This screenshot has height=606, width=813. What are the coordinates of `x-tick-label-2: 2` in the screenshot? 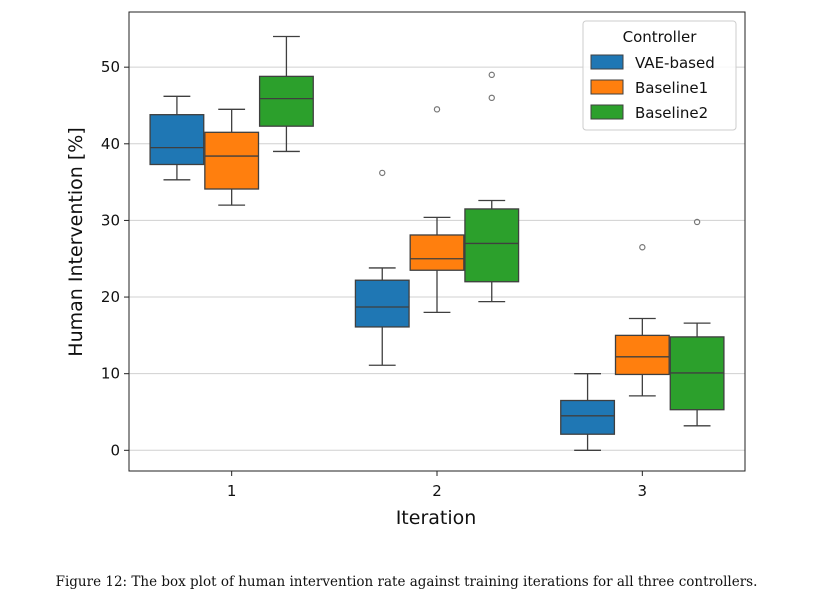 It's located at (437, 491).